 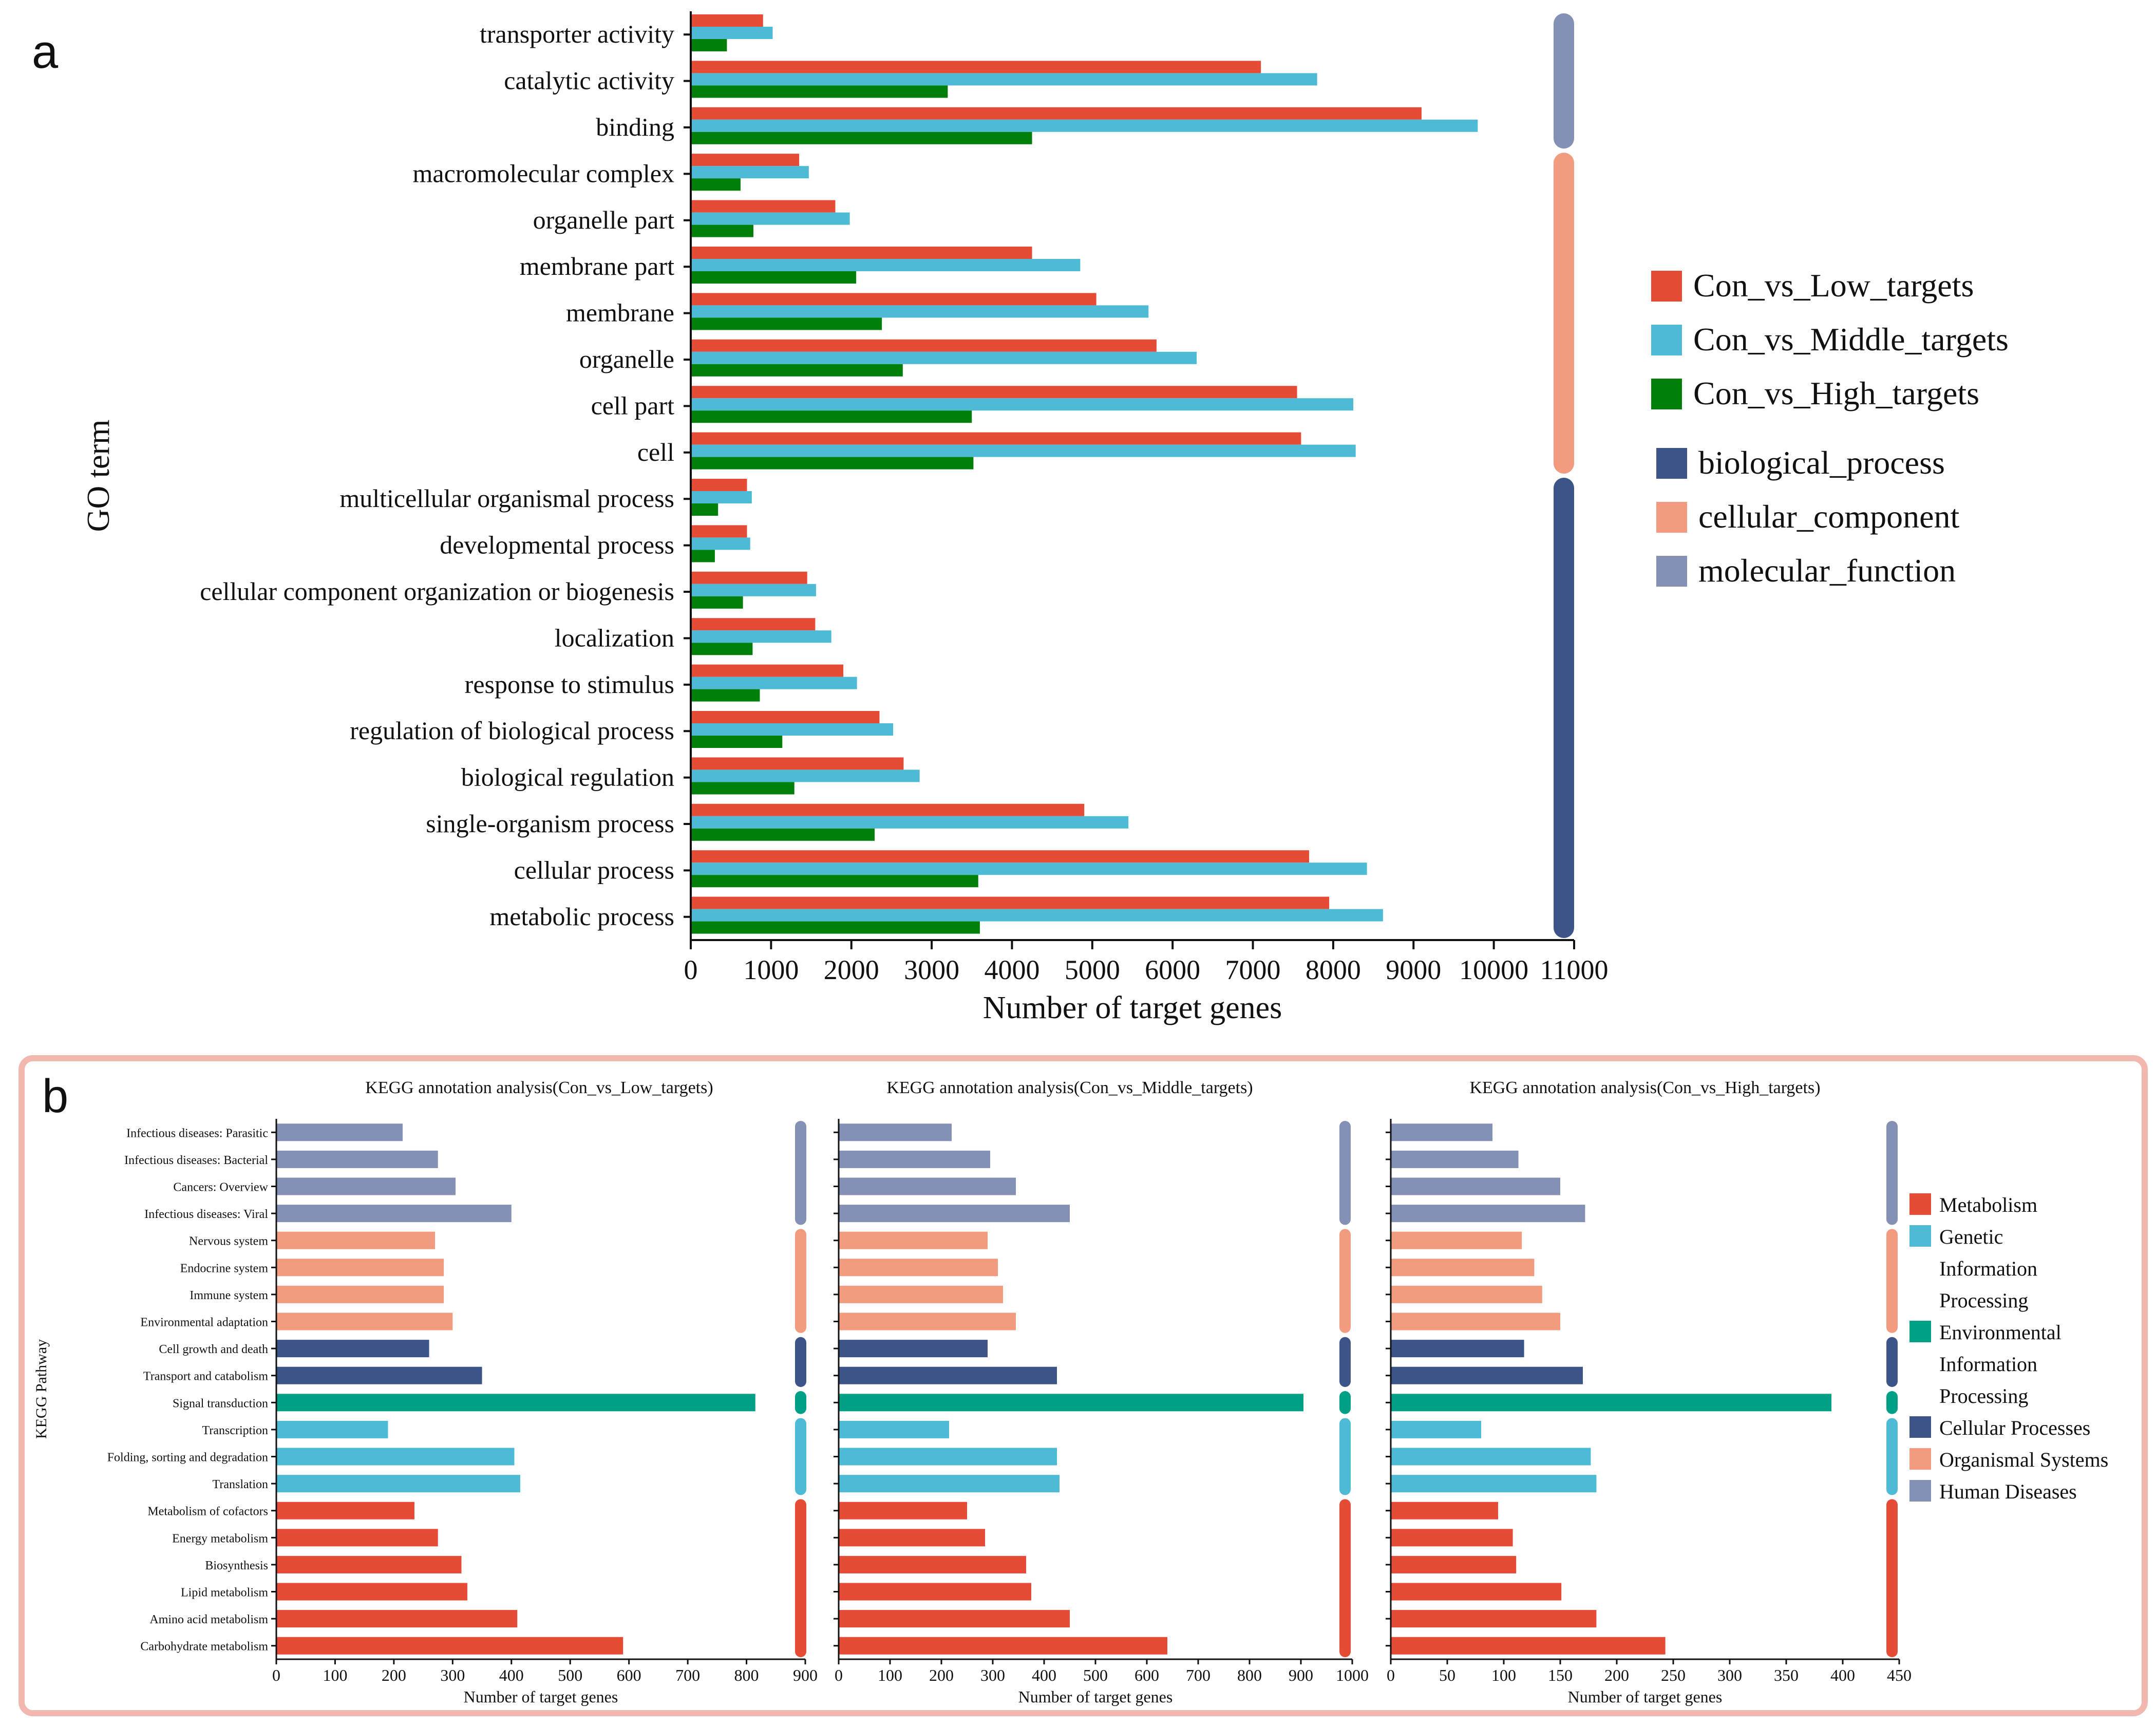 What do you see at coordinates (626, 359) in the screenshot?
I see `category-label: organelle` at bounding box center [626, 359].